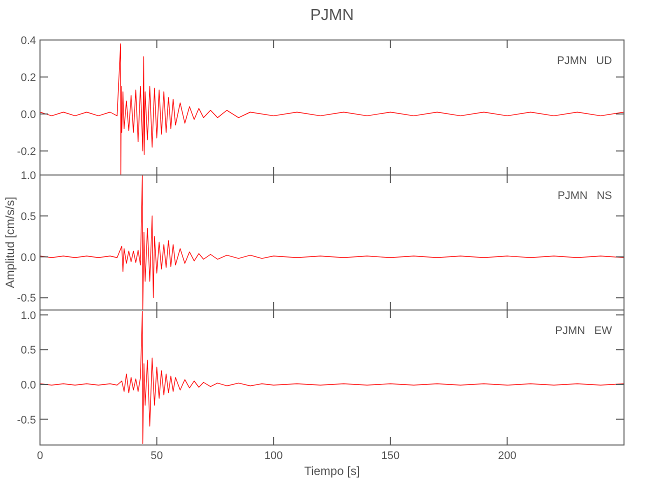  What do you see at coordinates (40, 456) in the screenshot?
I see `x-tick-label: 0` at bounding box center [40, 456].